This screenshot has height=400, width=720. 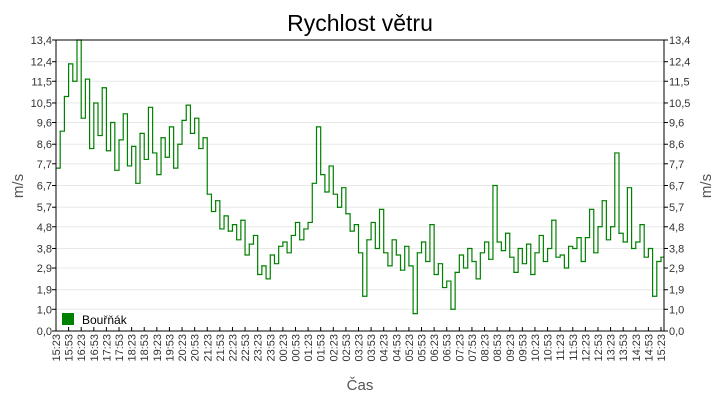 What do you see at coordinates (561, 347) in the screenshot?
I see `x-tick-label: 11:23` at bounding box center [561, 347].